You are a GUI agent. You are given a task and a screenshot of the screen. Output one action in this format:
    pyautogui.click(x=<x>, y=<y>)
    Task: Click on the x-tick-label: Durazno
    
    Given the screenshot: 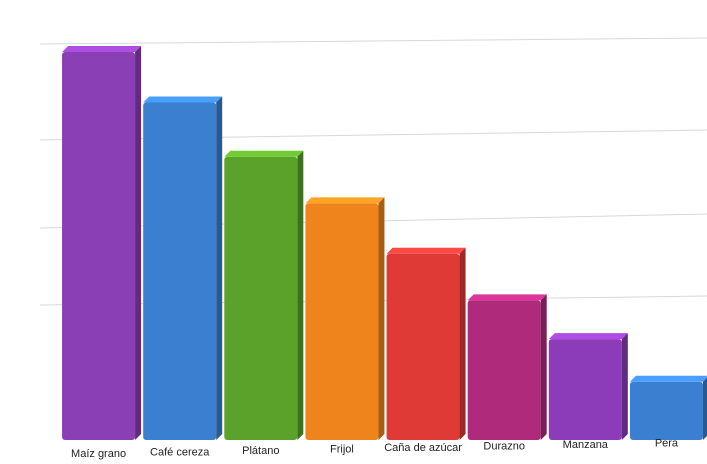 What is the action you would take?
    pyautogui.click(x=504, y=446)
    